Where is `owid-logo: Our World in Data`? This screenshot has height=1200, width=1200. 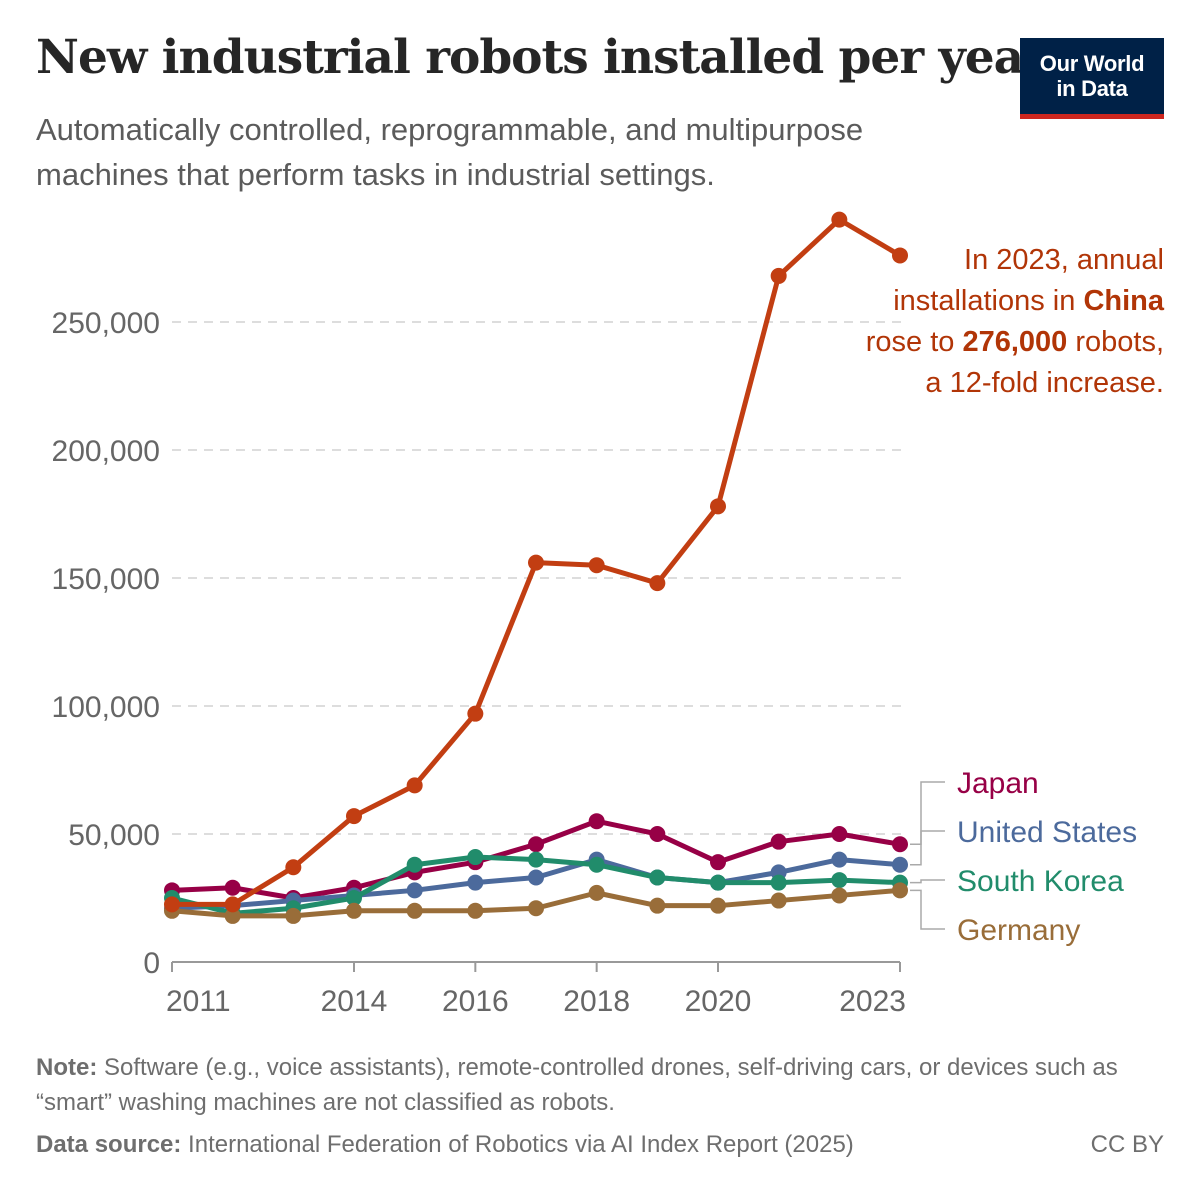
owid-logo: Our World in Data is located at coordinates (1092, 78).